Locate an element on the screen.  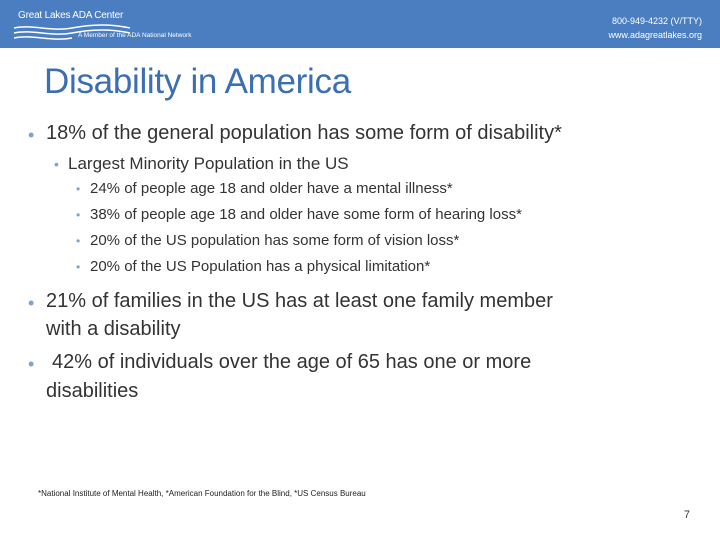
slide-title: Disability in America is located at coordinates (197, 81).